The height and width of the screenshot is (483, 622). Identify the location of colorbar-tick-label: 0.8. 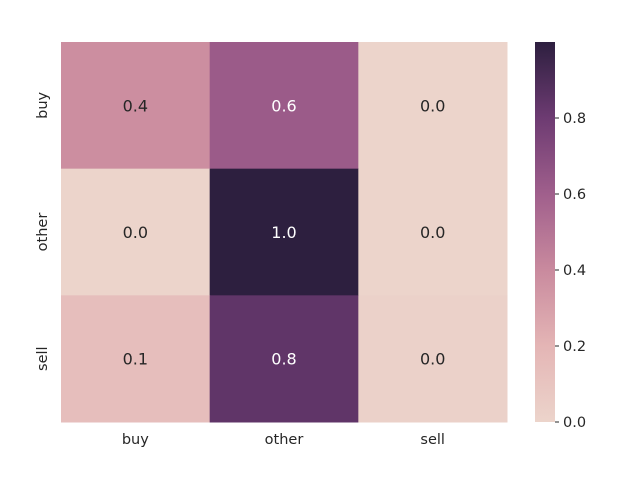
(574, 119).